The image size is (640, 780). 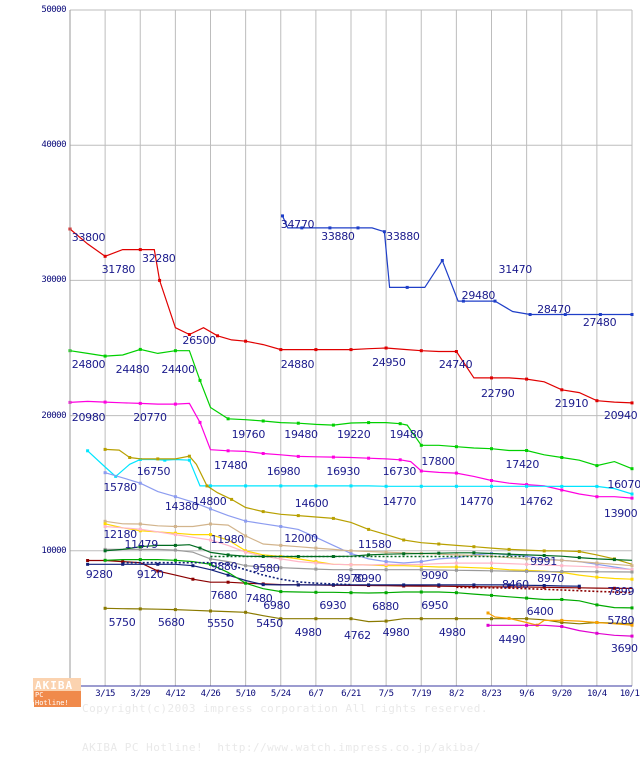 I want to click on data-point-label: 17420, so click(x=522, y=465).